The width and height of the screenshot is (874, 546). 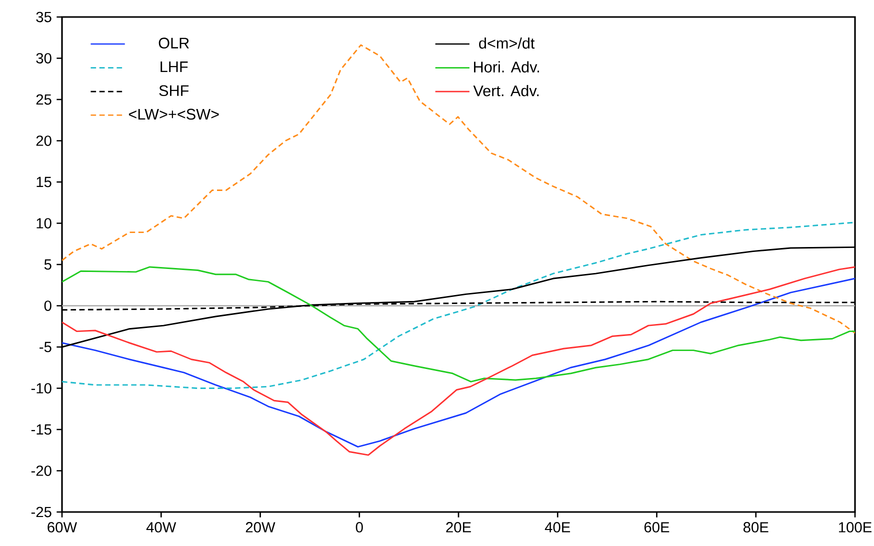 What do you see at coordinates (261, 527) in the screenshot?
I see `x-tick-label: 20W` at bounding box center [261, 527].